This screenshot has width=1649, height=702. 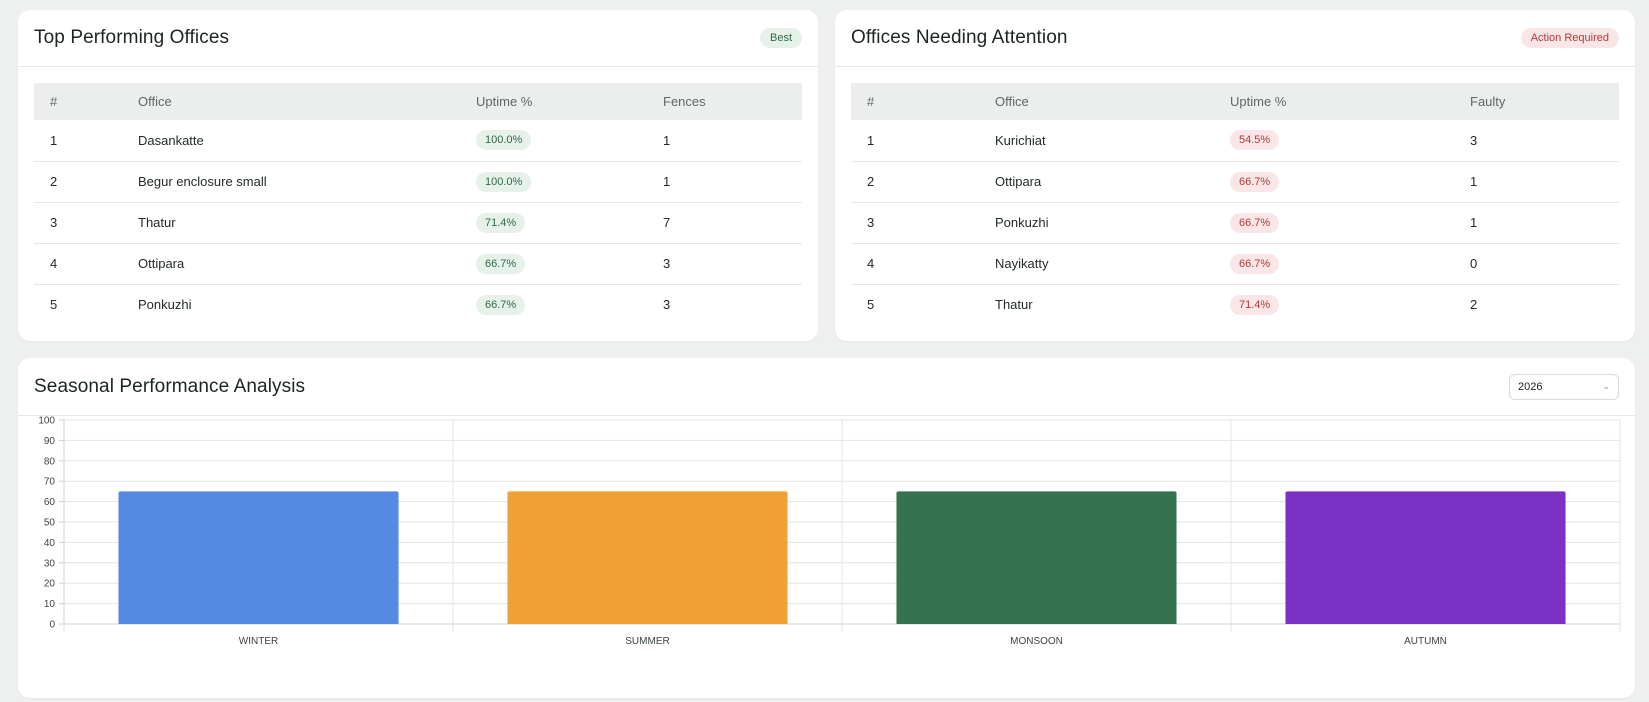 What do you see at coordinates (50, 482) in the screenshot?
I see `y-tick-label: 70` at bounding box center [50, 482].